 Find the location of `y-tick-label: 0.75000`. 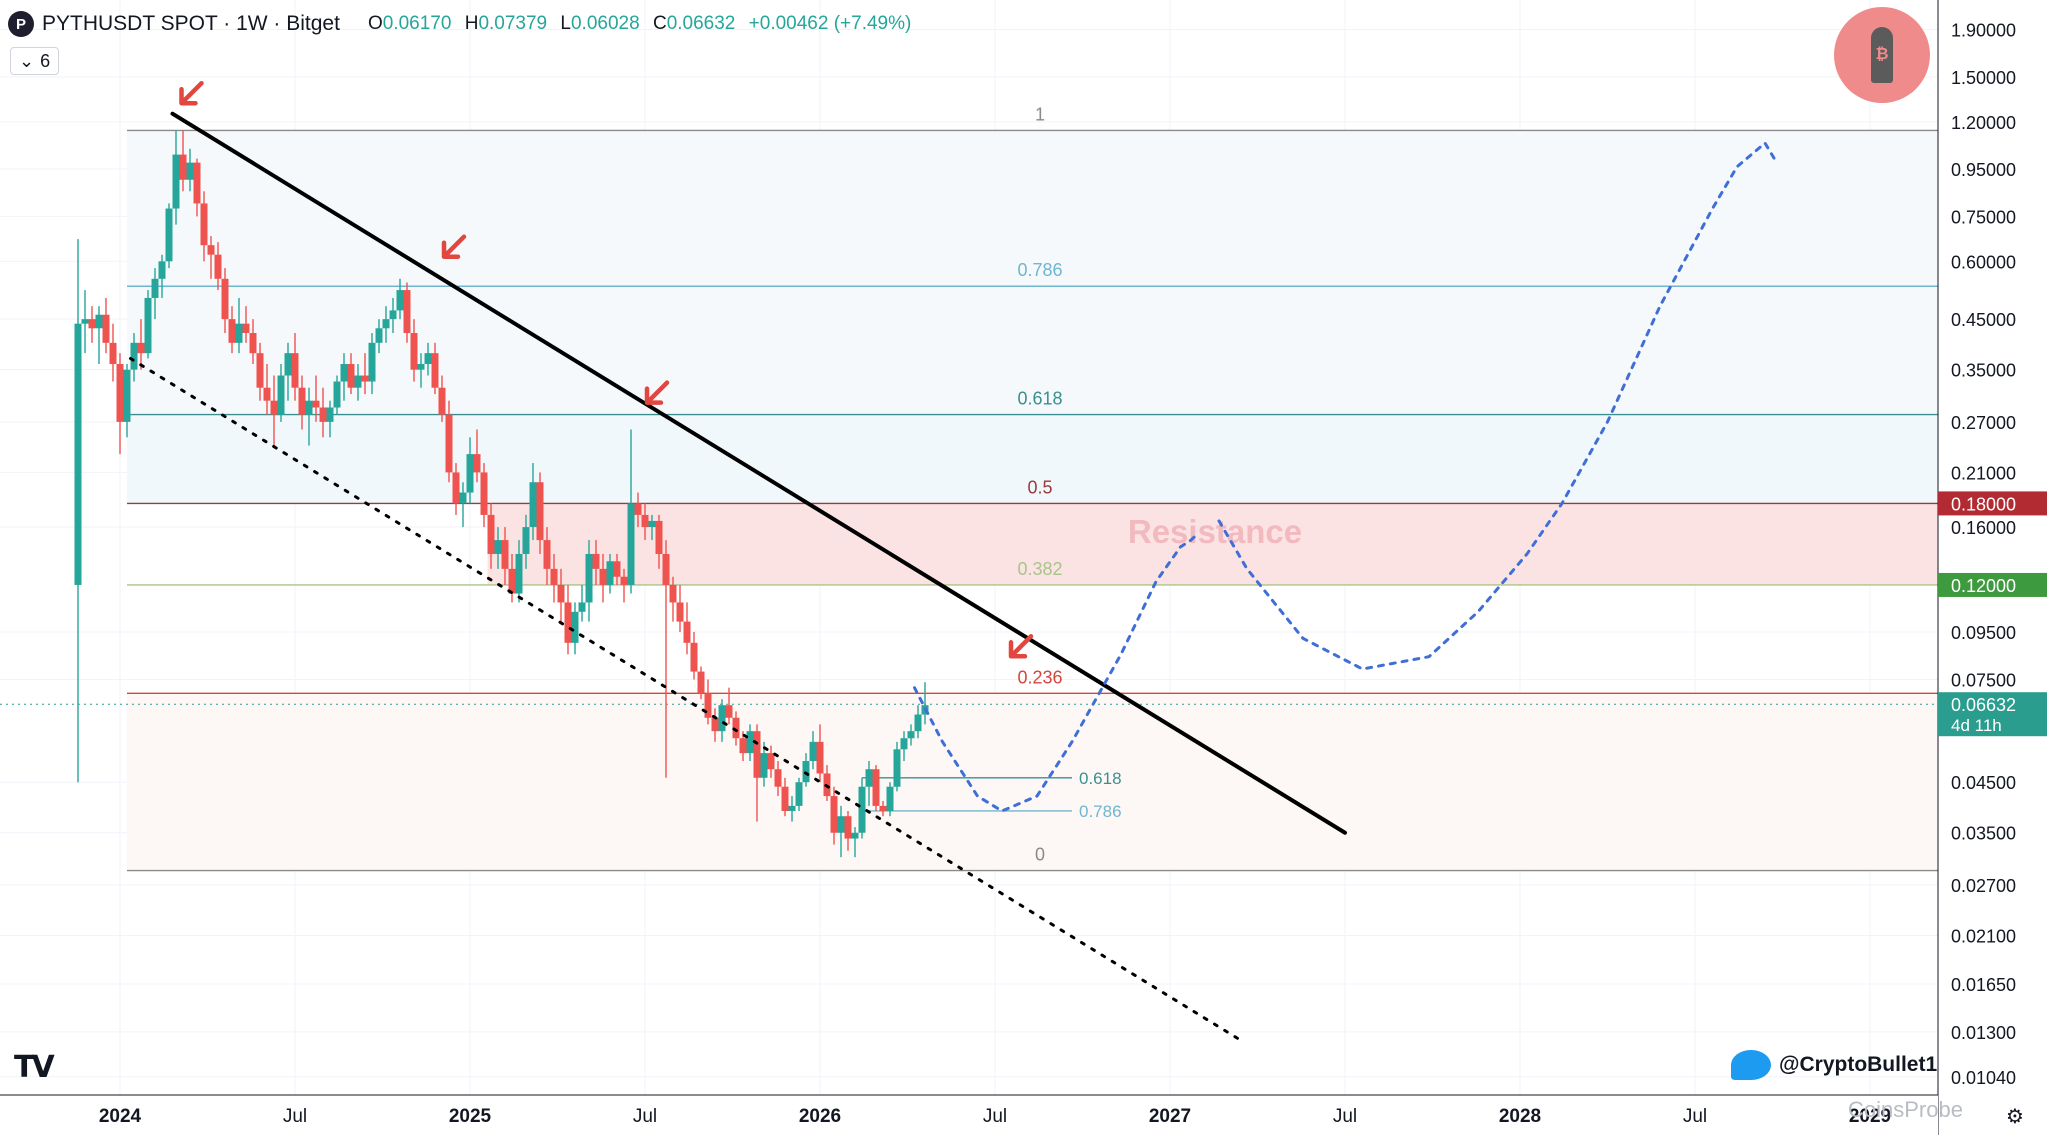

y-tick-label: 0.75000 is located at coordinates (1983, 217).